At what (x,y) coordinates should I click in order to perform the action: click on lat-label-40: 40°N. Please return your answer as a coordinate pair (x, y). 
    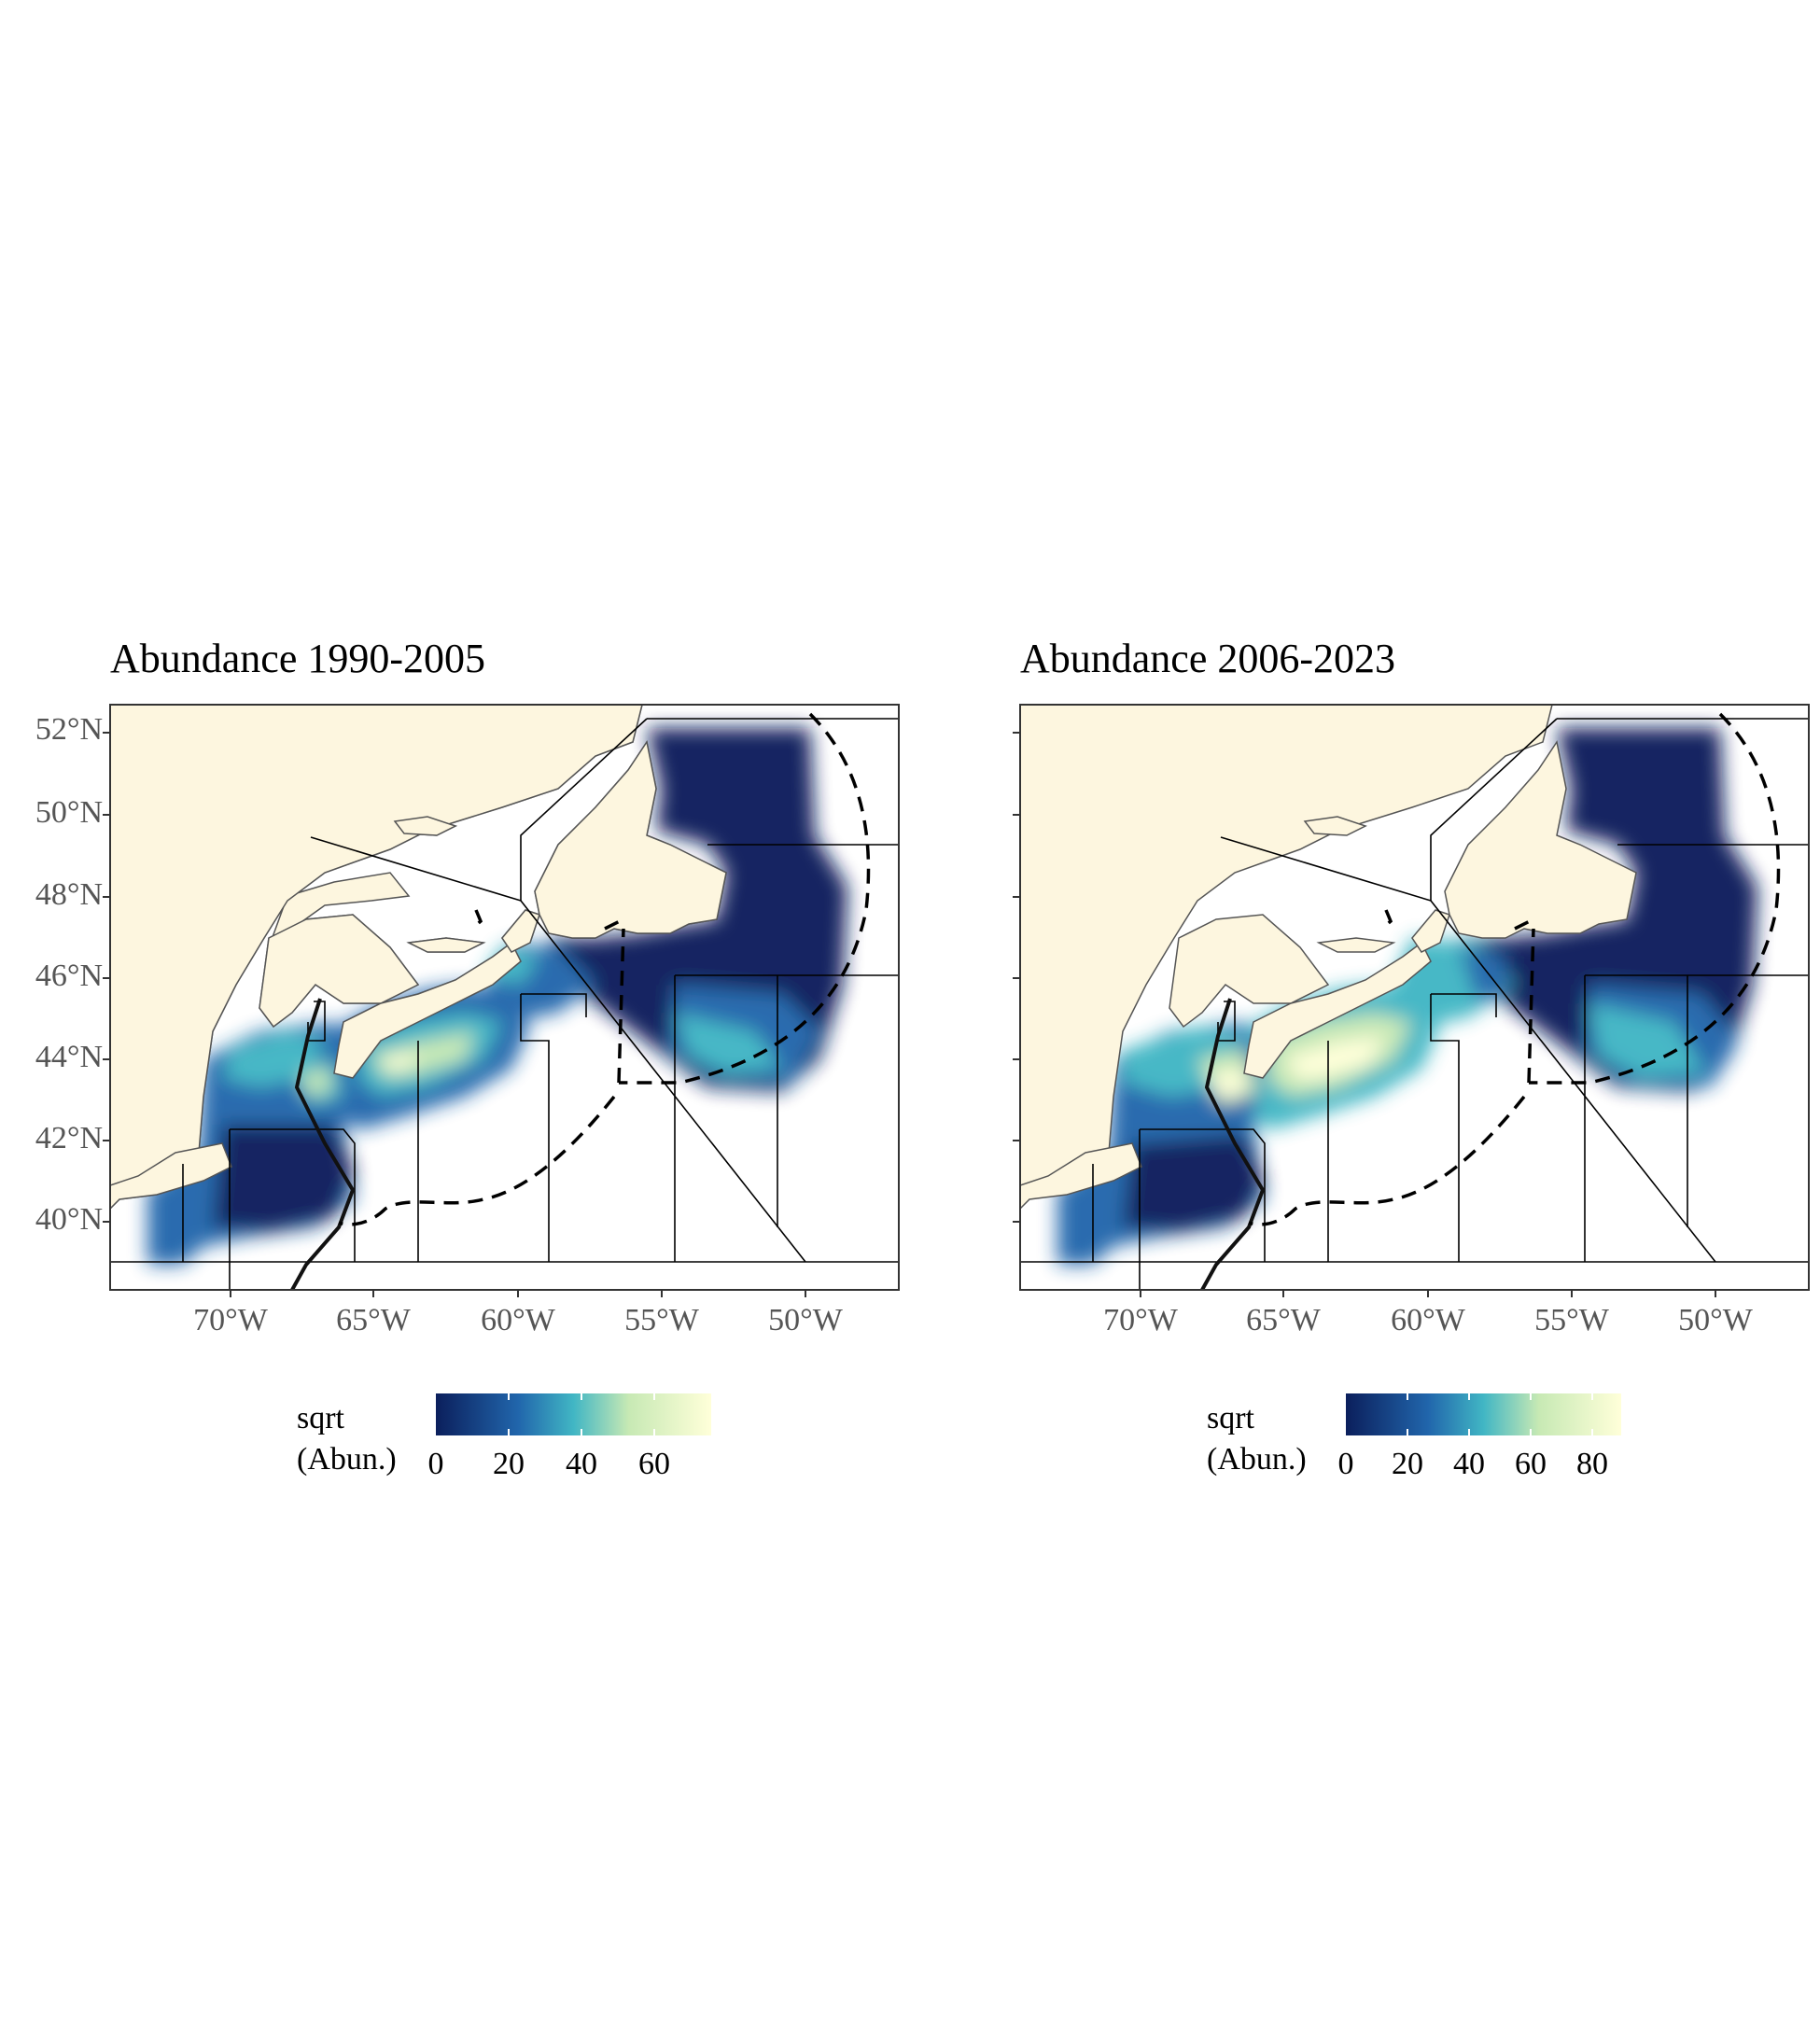
    Looking at the image, I should click on (69, 1219).